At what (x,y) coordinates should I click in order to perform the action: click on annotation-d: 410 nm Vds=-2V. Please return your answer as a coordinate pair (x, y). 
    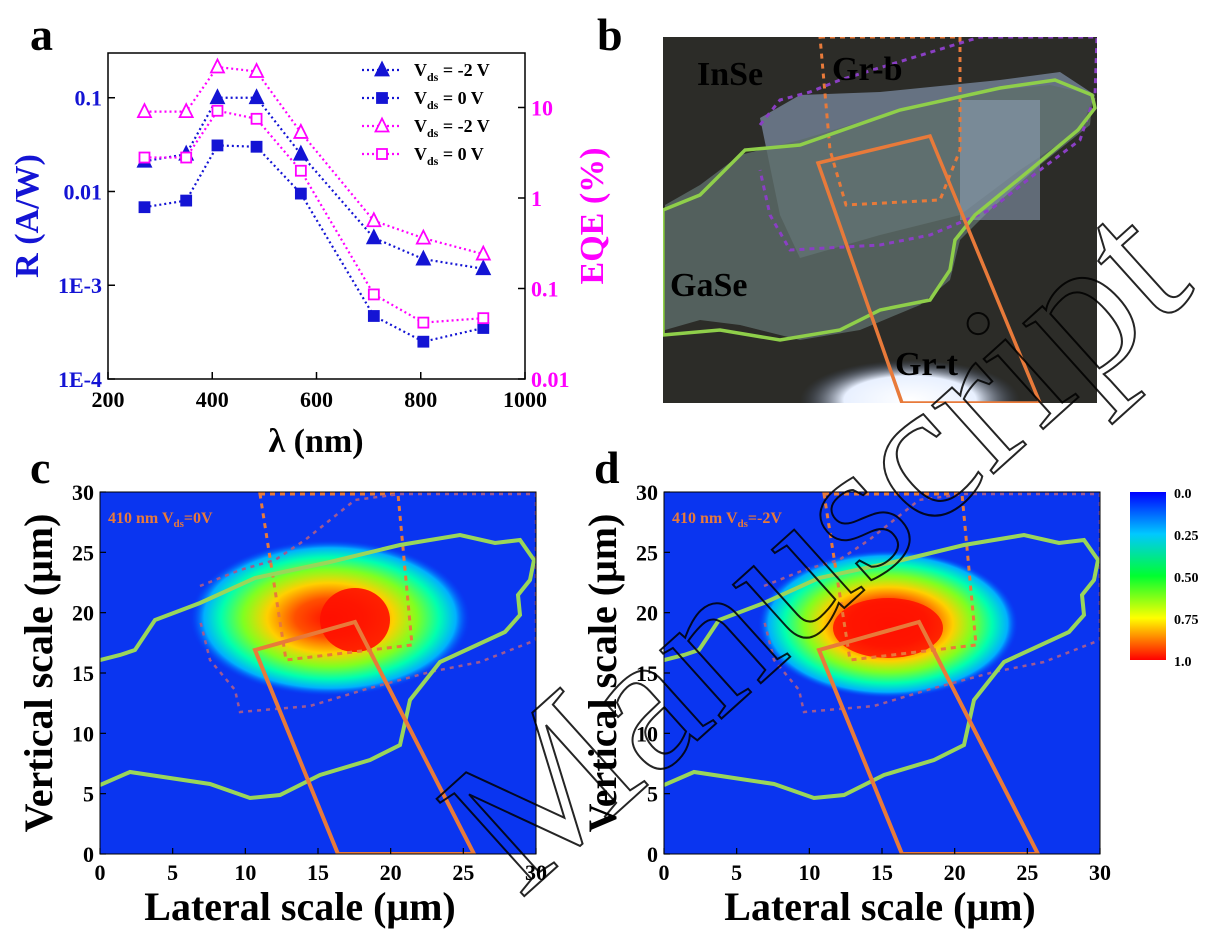
    Looking at the image, I should click on (727, 520).